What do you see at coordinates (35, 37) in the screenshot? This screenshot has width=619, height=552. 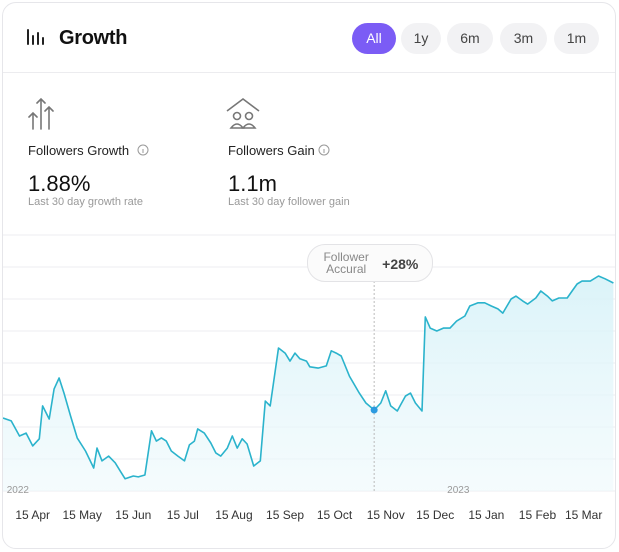 I see `growth-icon` at bounding box center [35, 37].